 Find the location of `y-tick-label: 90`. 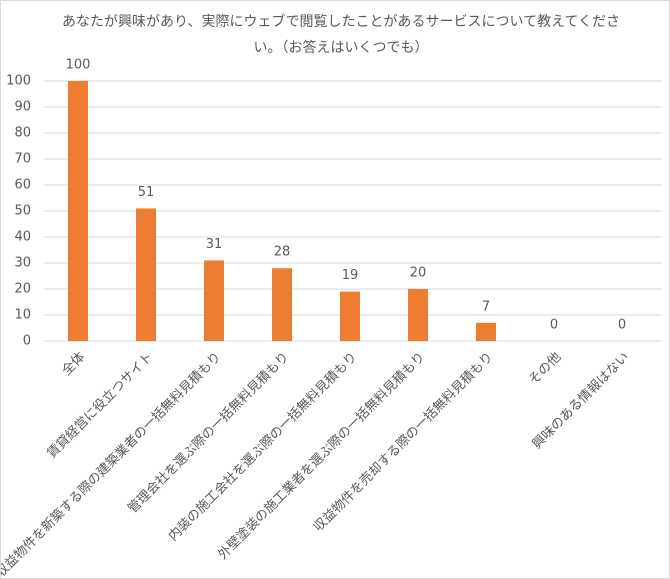

y-tick-label: 90 is located at coordinates (22, 107).